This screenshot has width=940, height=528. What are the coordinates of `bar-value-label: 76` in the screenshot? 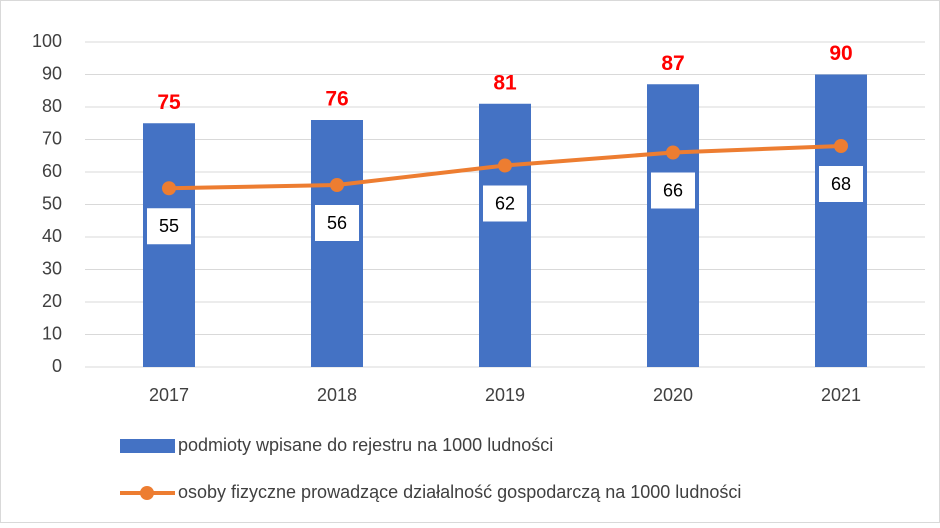 It's located at (336, 99).